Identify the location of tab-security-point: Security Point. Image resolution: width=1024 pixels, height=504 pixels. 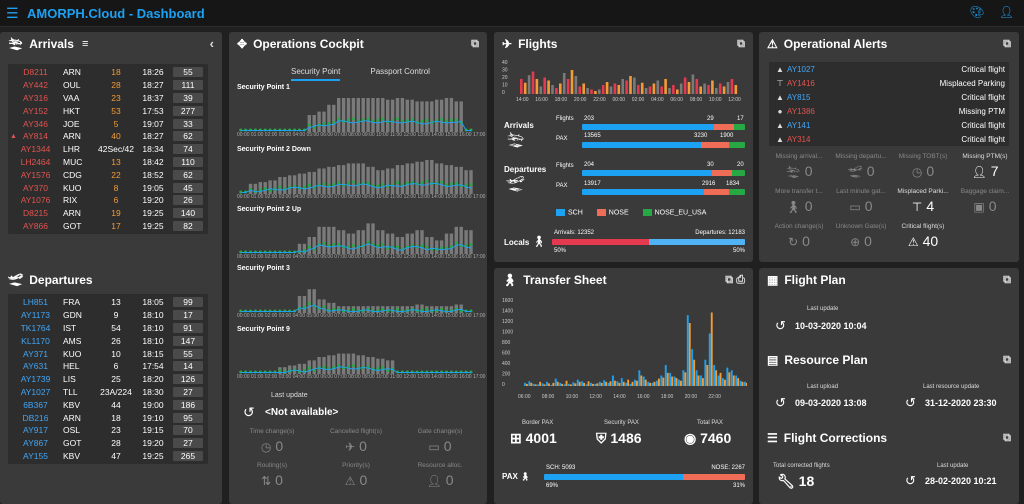
(316, 74).